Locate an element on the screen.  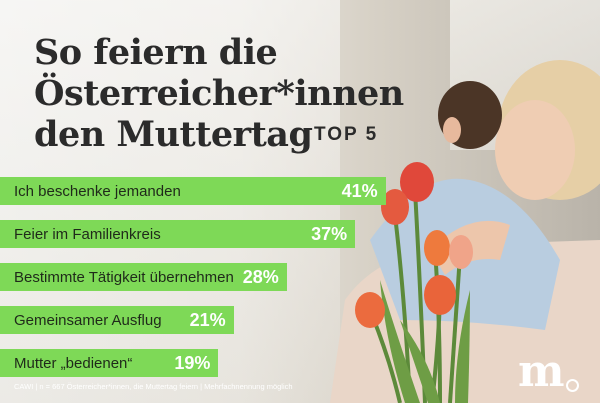
child-ear is located at coordinates (452, 130).